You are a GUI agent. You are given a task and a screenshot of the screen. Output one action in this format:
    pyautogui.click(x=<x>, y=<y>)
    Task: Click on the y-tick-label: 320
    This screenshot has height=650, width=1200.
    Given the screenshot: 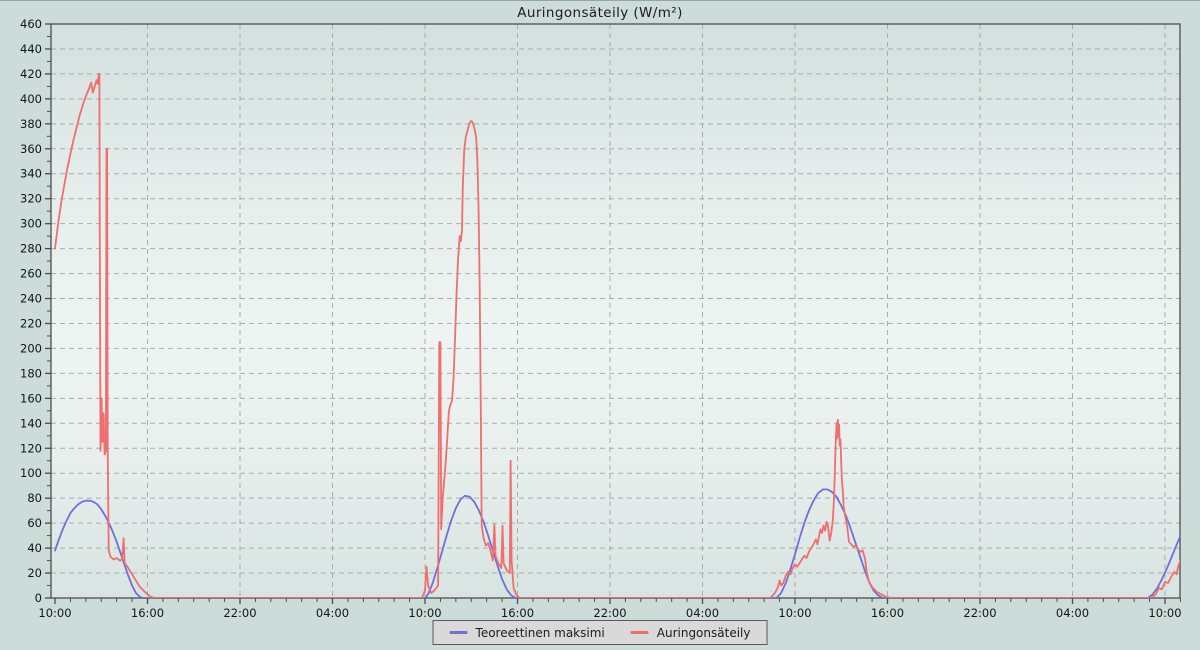 What is the action you would take?
    pyautogui.click(x=31, y=199)
    